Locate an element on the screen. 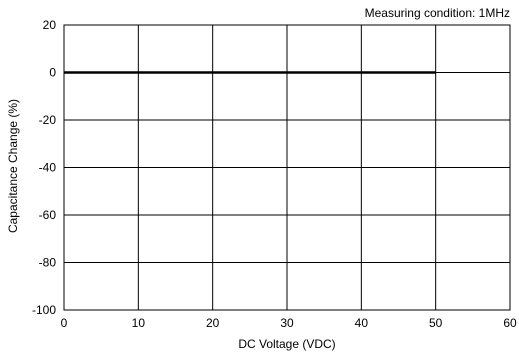  x-tick-label-3: 30 is located at coordinates (287, 323).